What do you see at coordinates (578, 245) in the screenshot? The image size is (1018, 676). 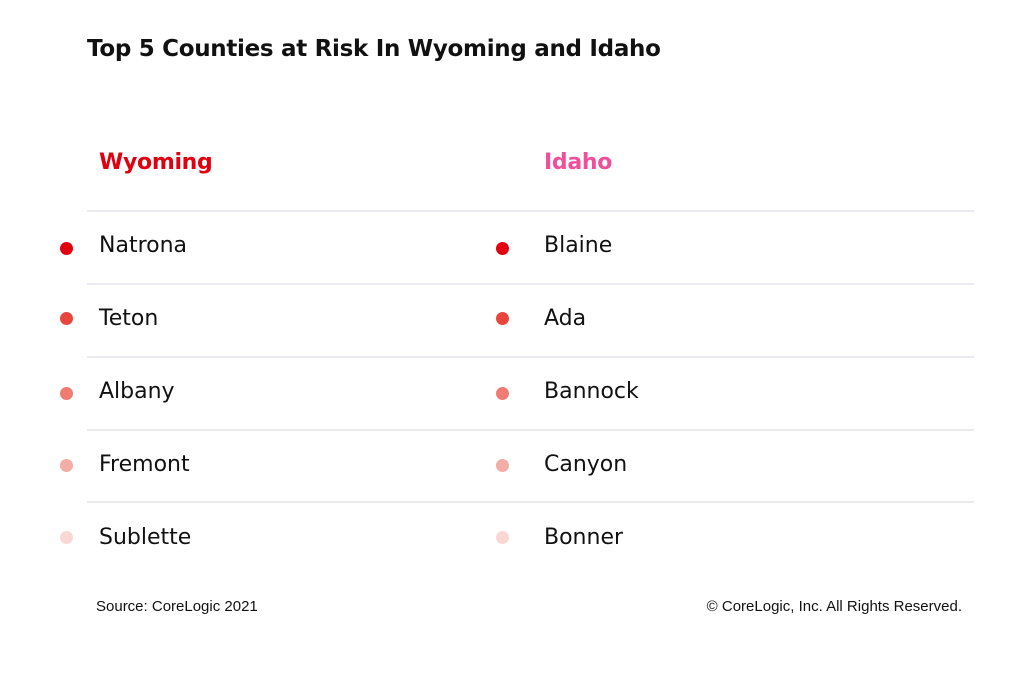 I see `county-idaho-1: Blaine` at bounding box center [578, 245].